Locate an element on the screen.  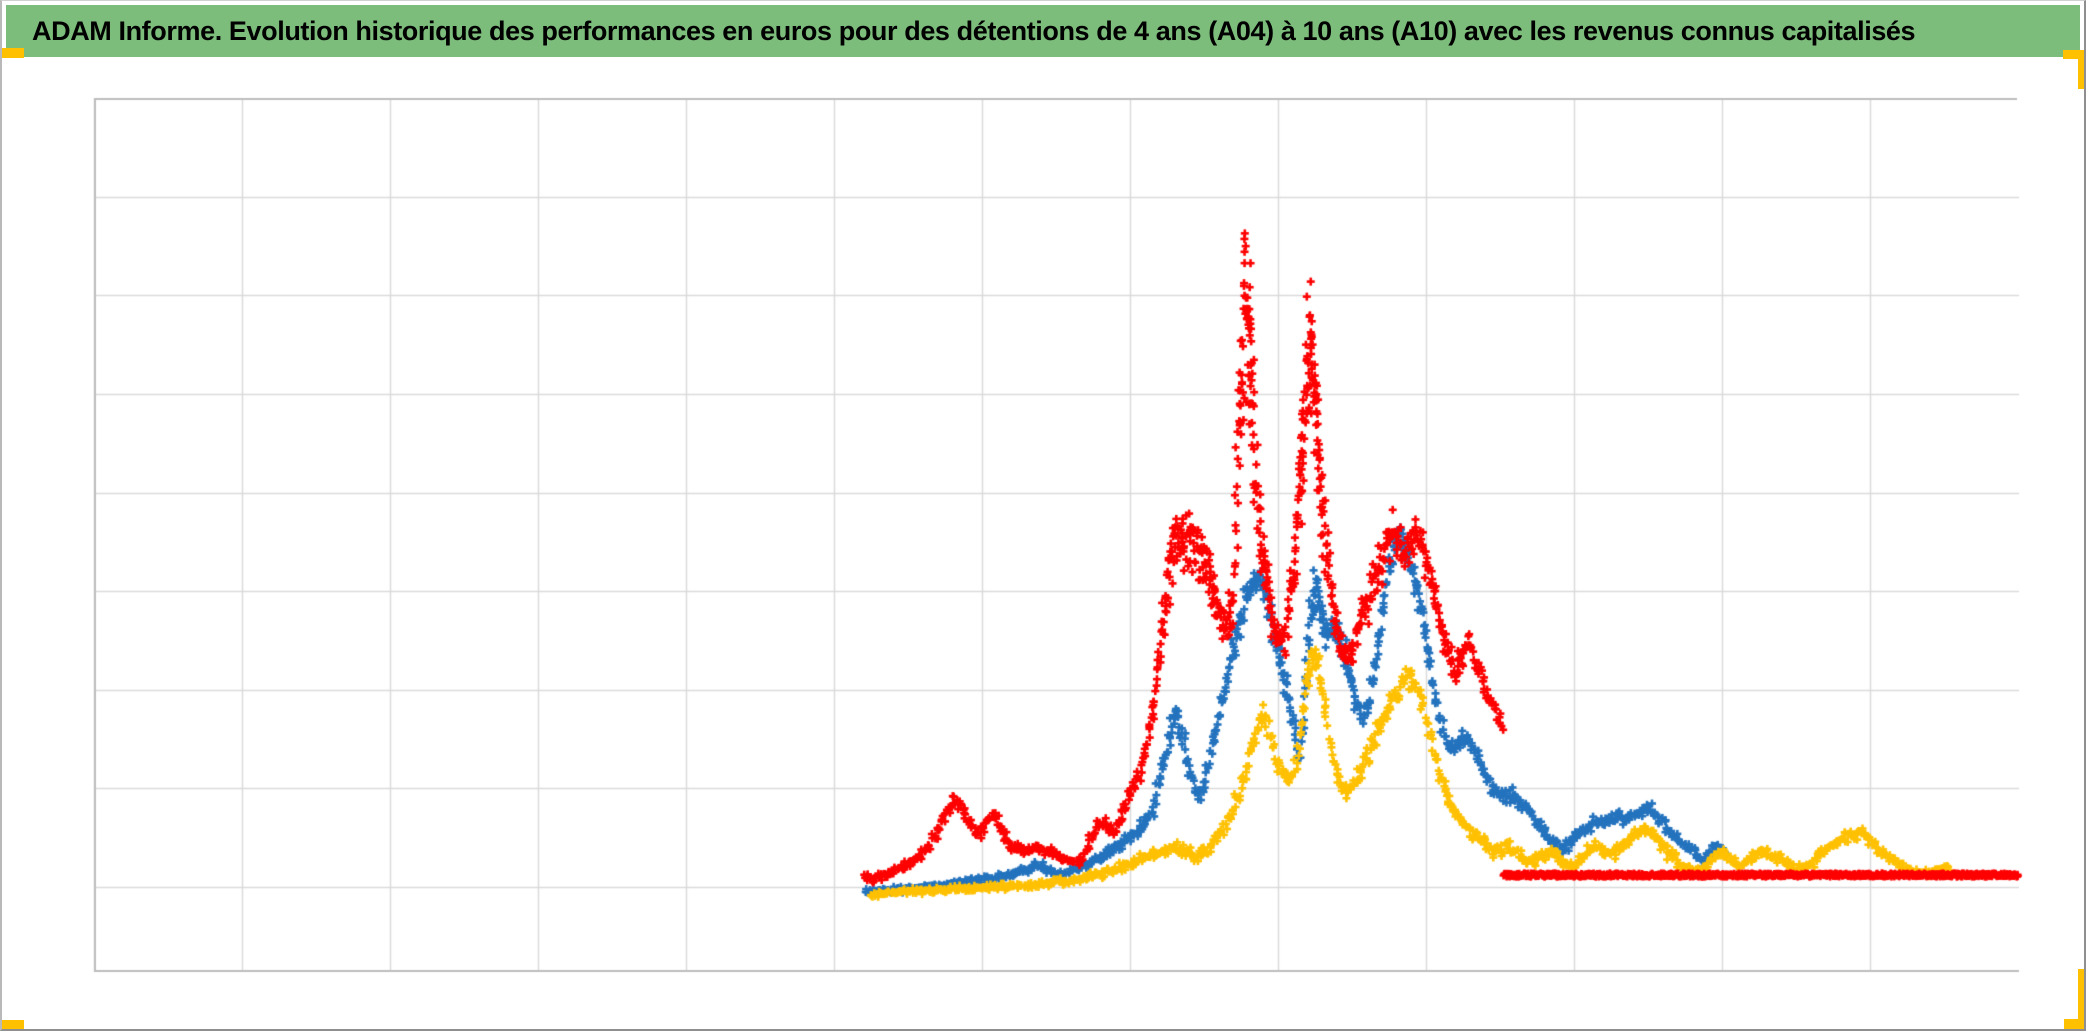
corner-accent-bottom-right-bar is located at coordinates (2074, 1024).